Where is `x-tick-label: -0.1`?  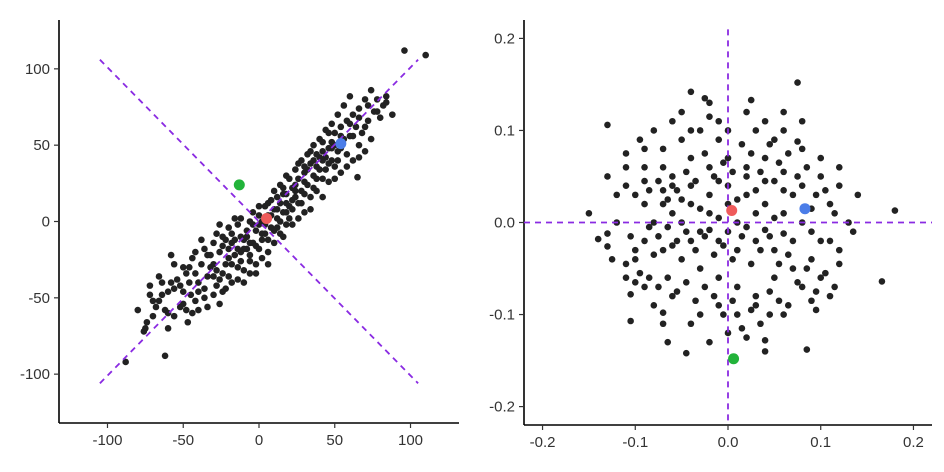
x-tick-label: -0.1 is located at coordinates (635, 442).